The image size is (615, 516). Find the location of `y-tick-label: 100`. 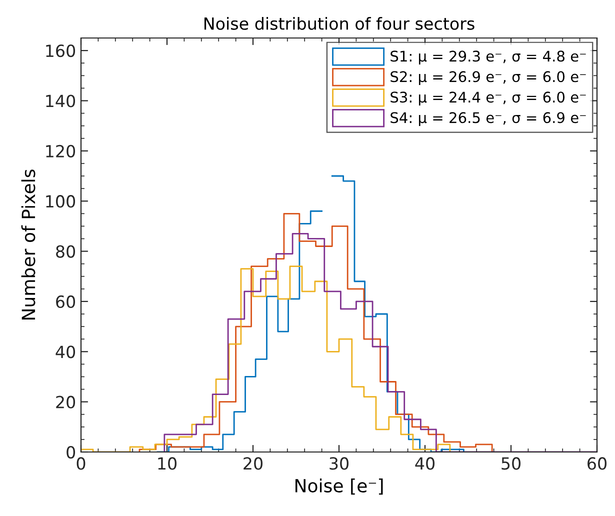

y-tick-label: 100 is located at coordinates (61, 201).